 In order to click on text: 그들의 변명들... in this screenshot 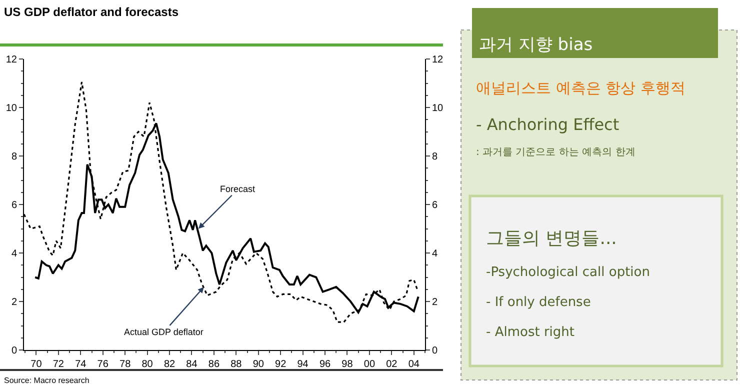, I will do `click(551, 238)`.